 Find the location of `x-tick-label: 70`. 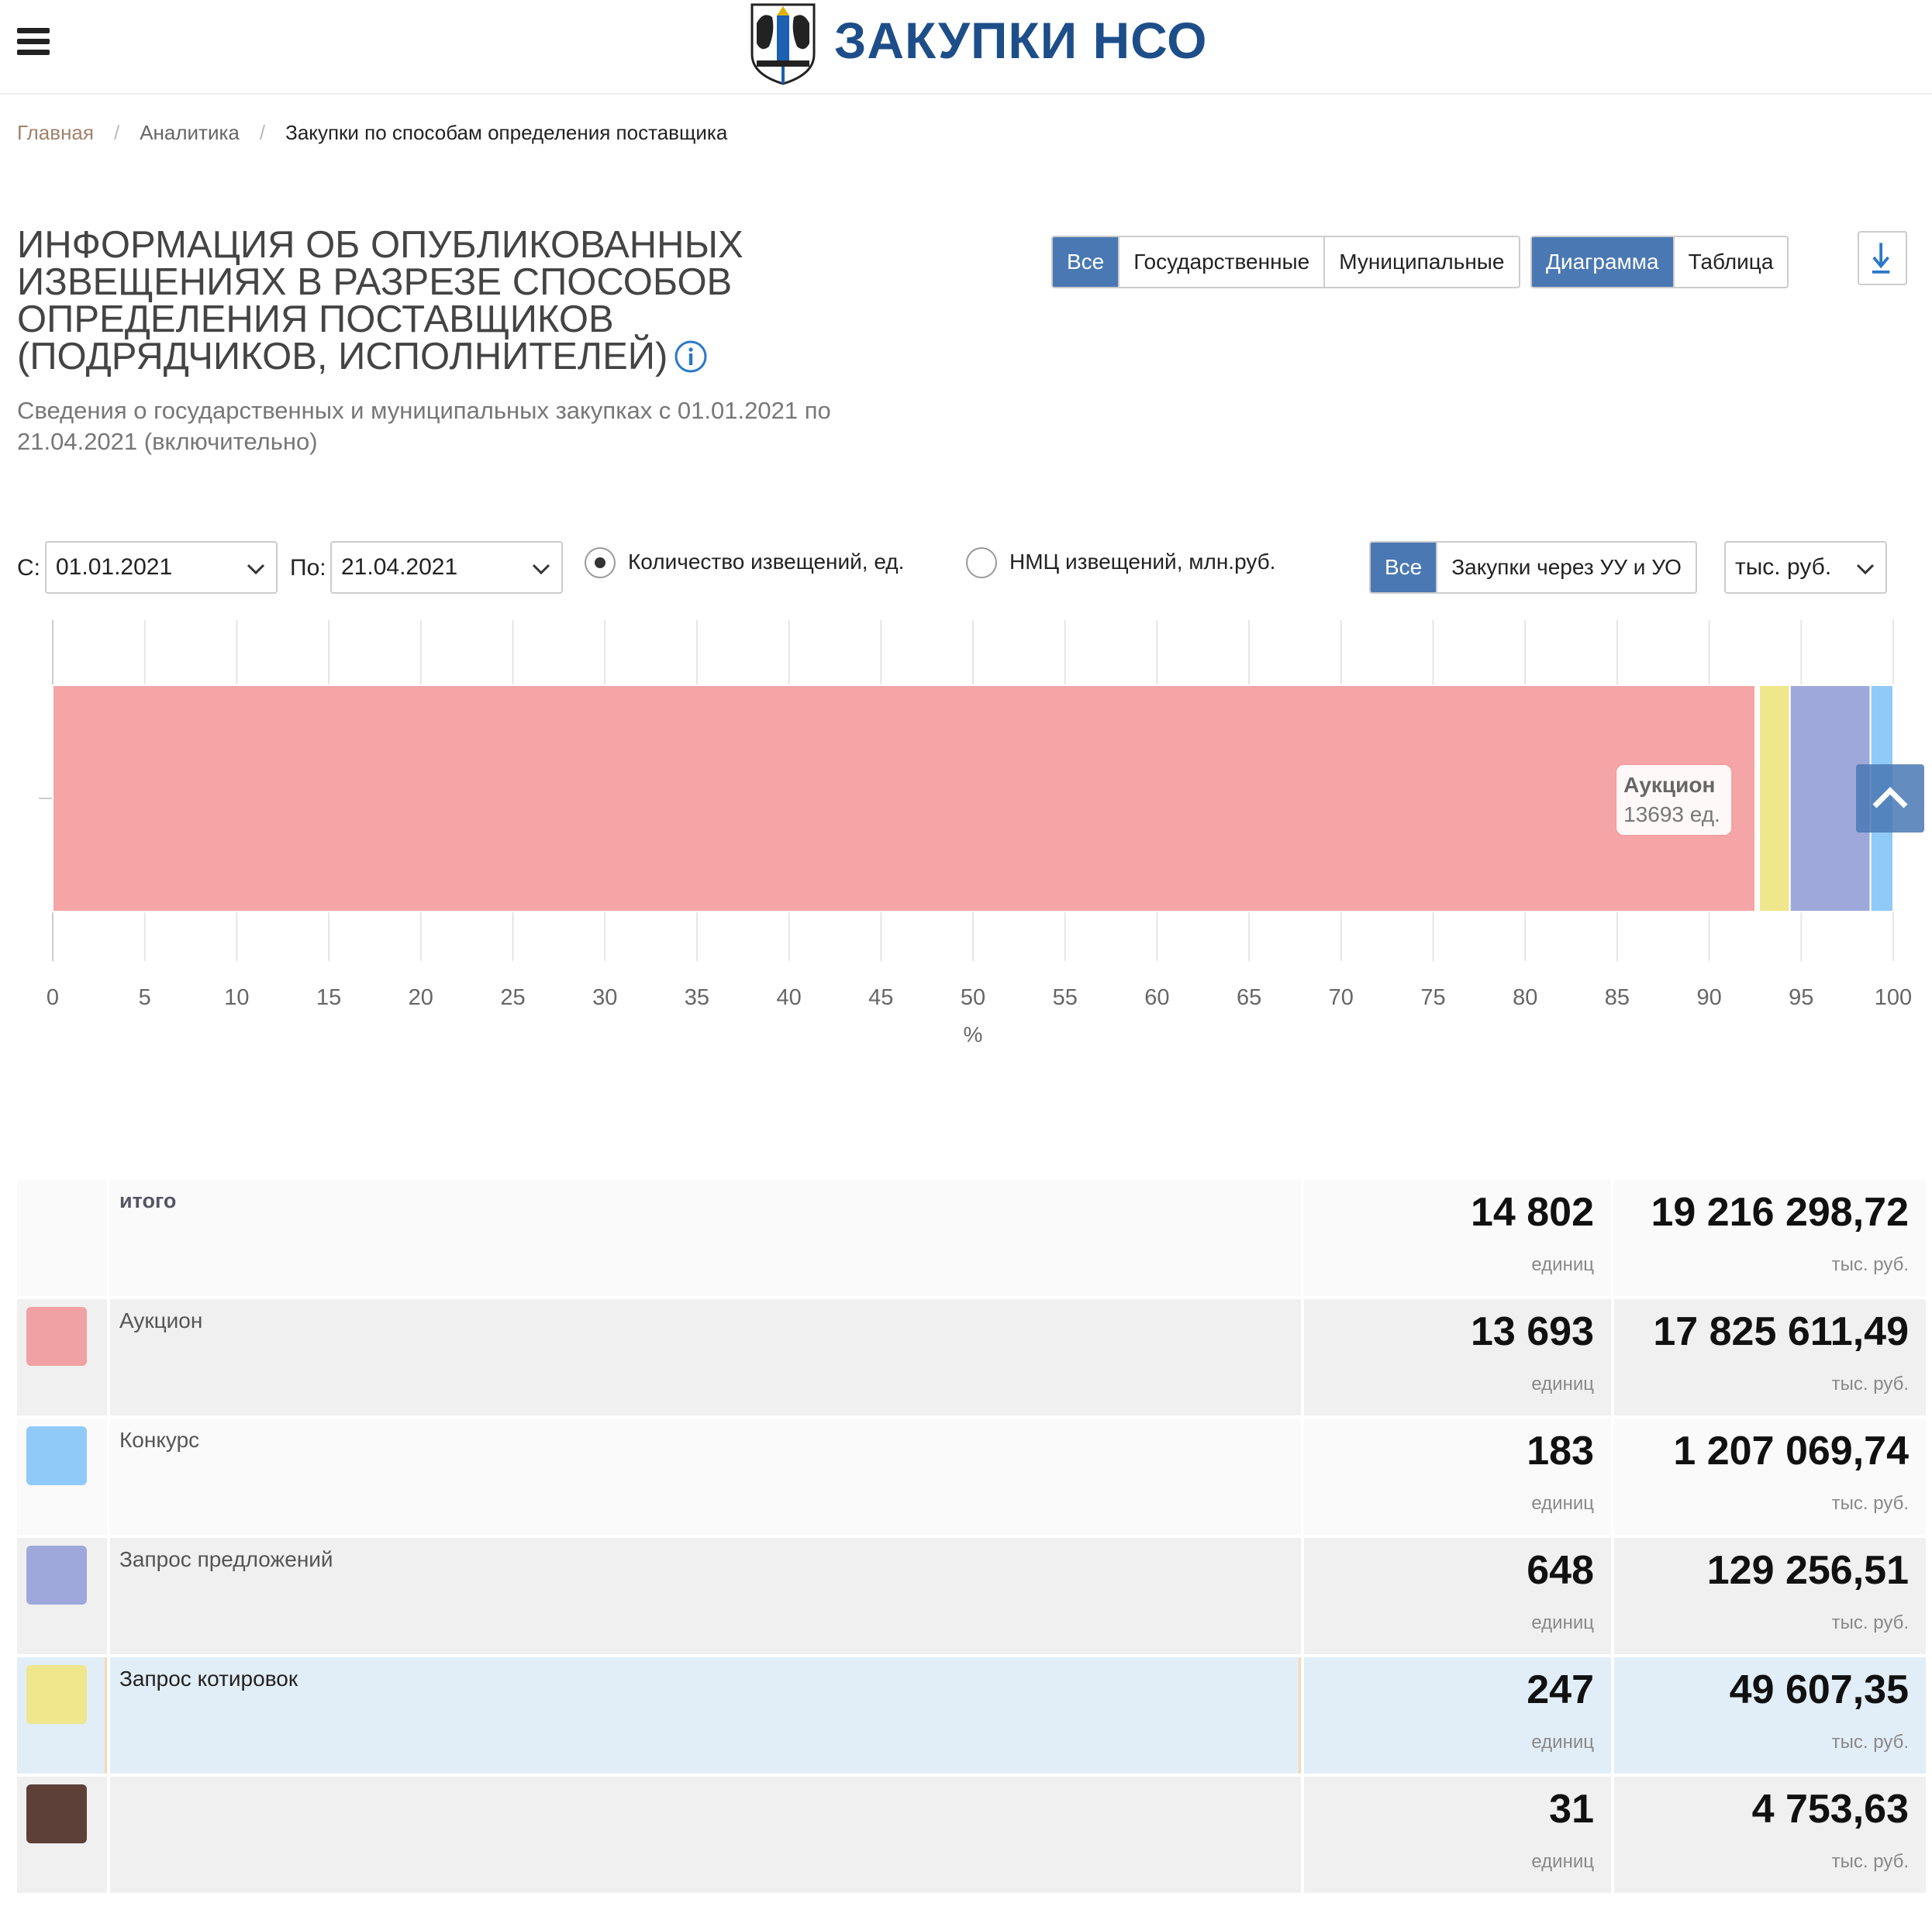

x-tick-label: 70 is located at coordinates (1341, 998).